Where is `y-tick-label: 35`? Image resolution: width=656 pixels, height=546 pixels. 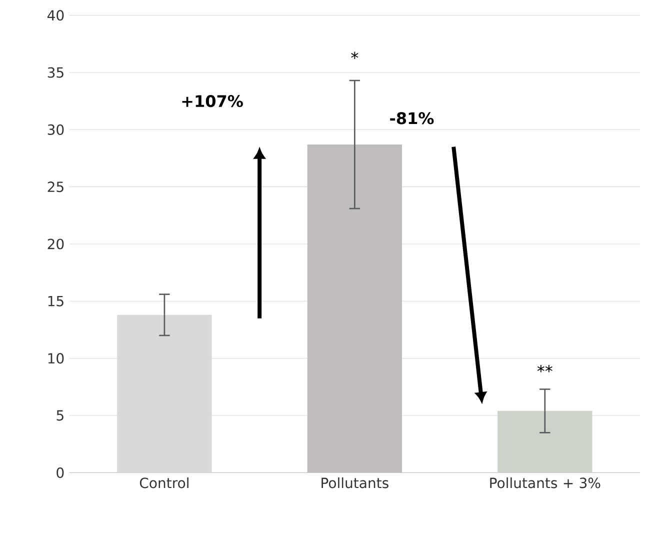
y-tick-label: 35 is located at coordinates (56, 72).